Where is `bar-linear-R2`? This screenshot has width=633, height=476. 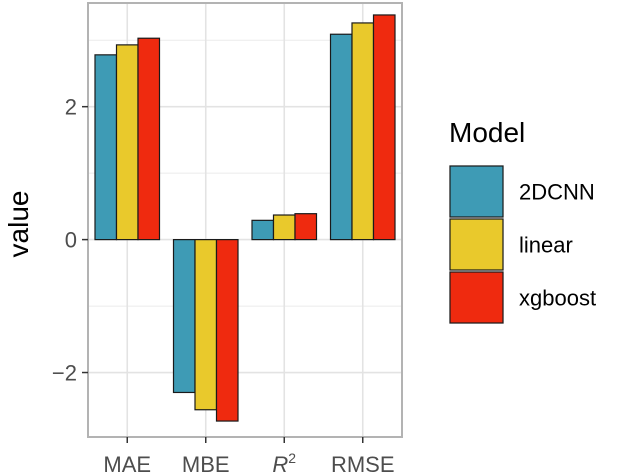 bar-linear-R2 is located at coordinates (284, 227).